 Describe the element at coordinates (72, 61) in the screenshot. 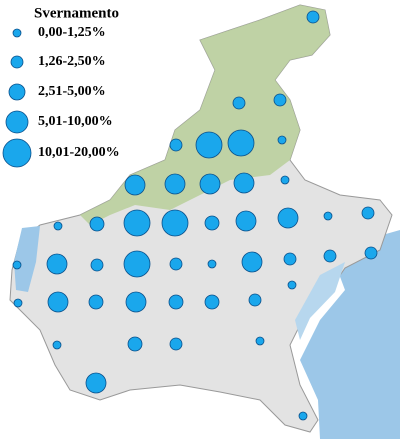

I see `legend-label: 1,26-2,50%` at that location.